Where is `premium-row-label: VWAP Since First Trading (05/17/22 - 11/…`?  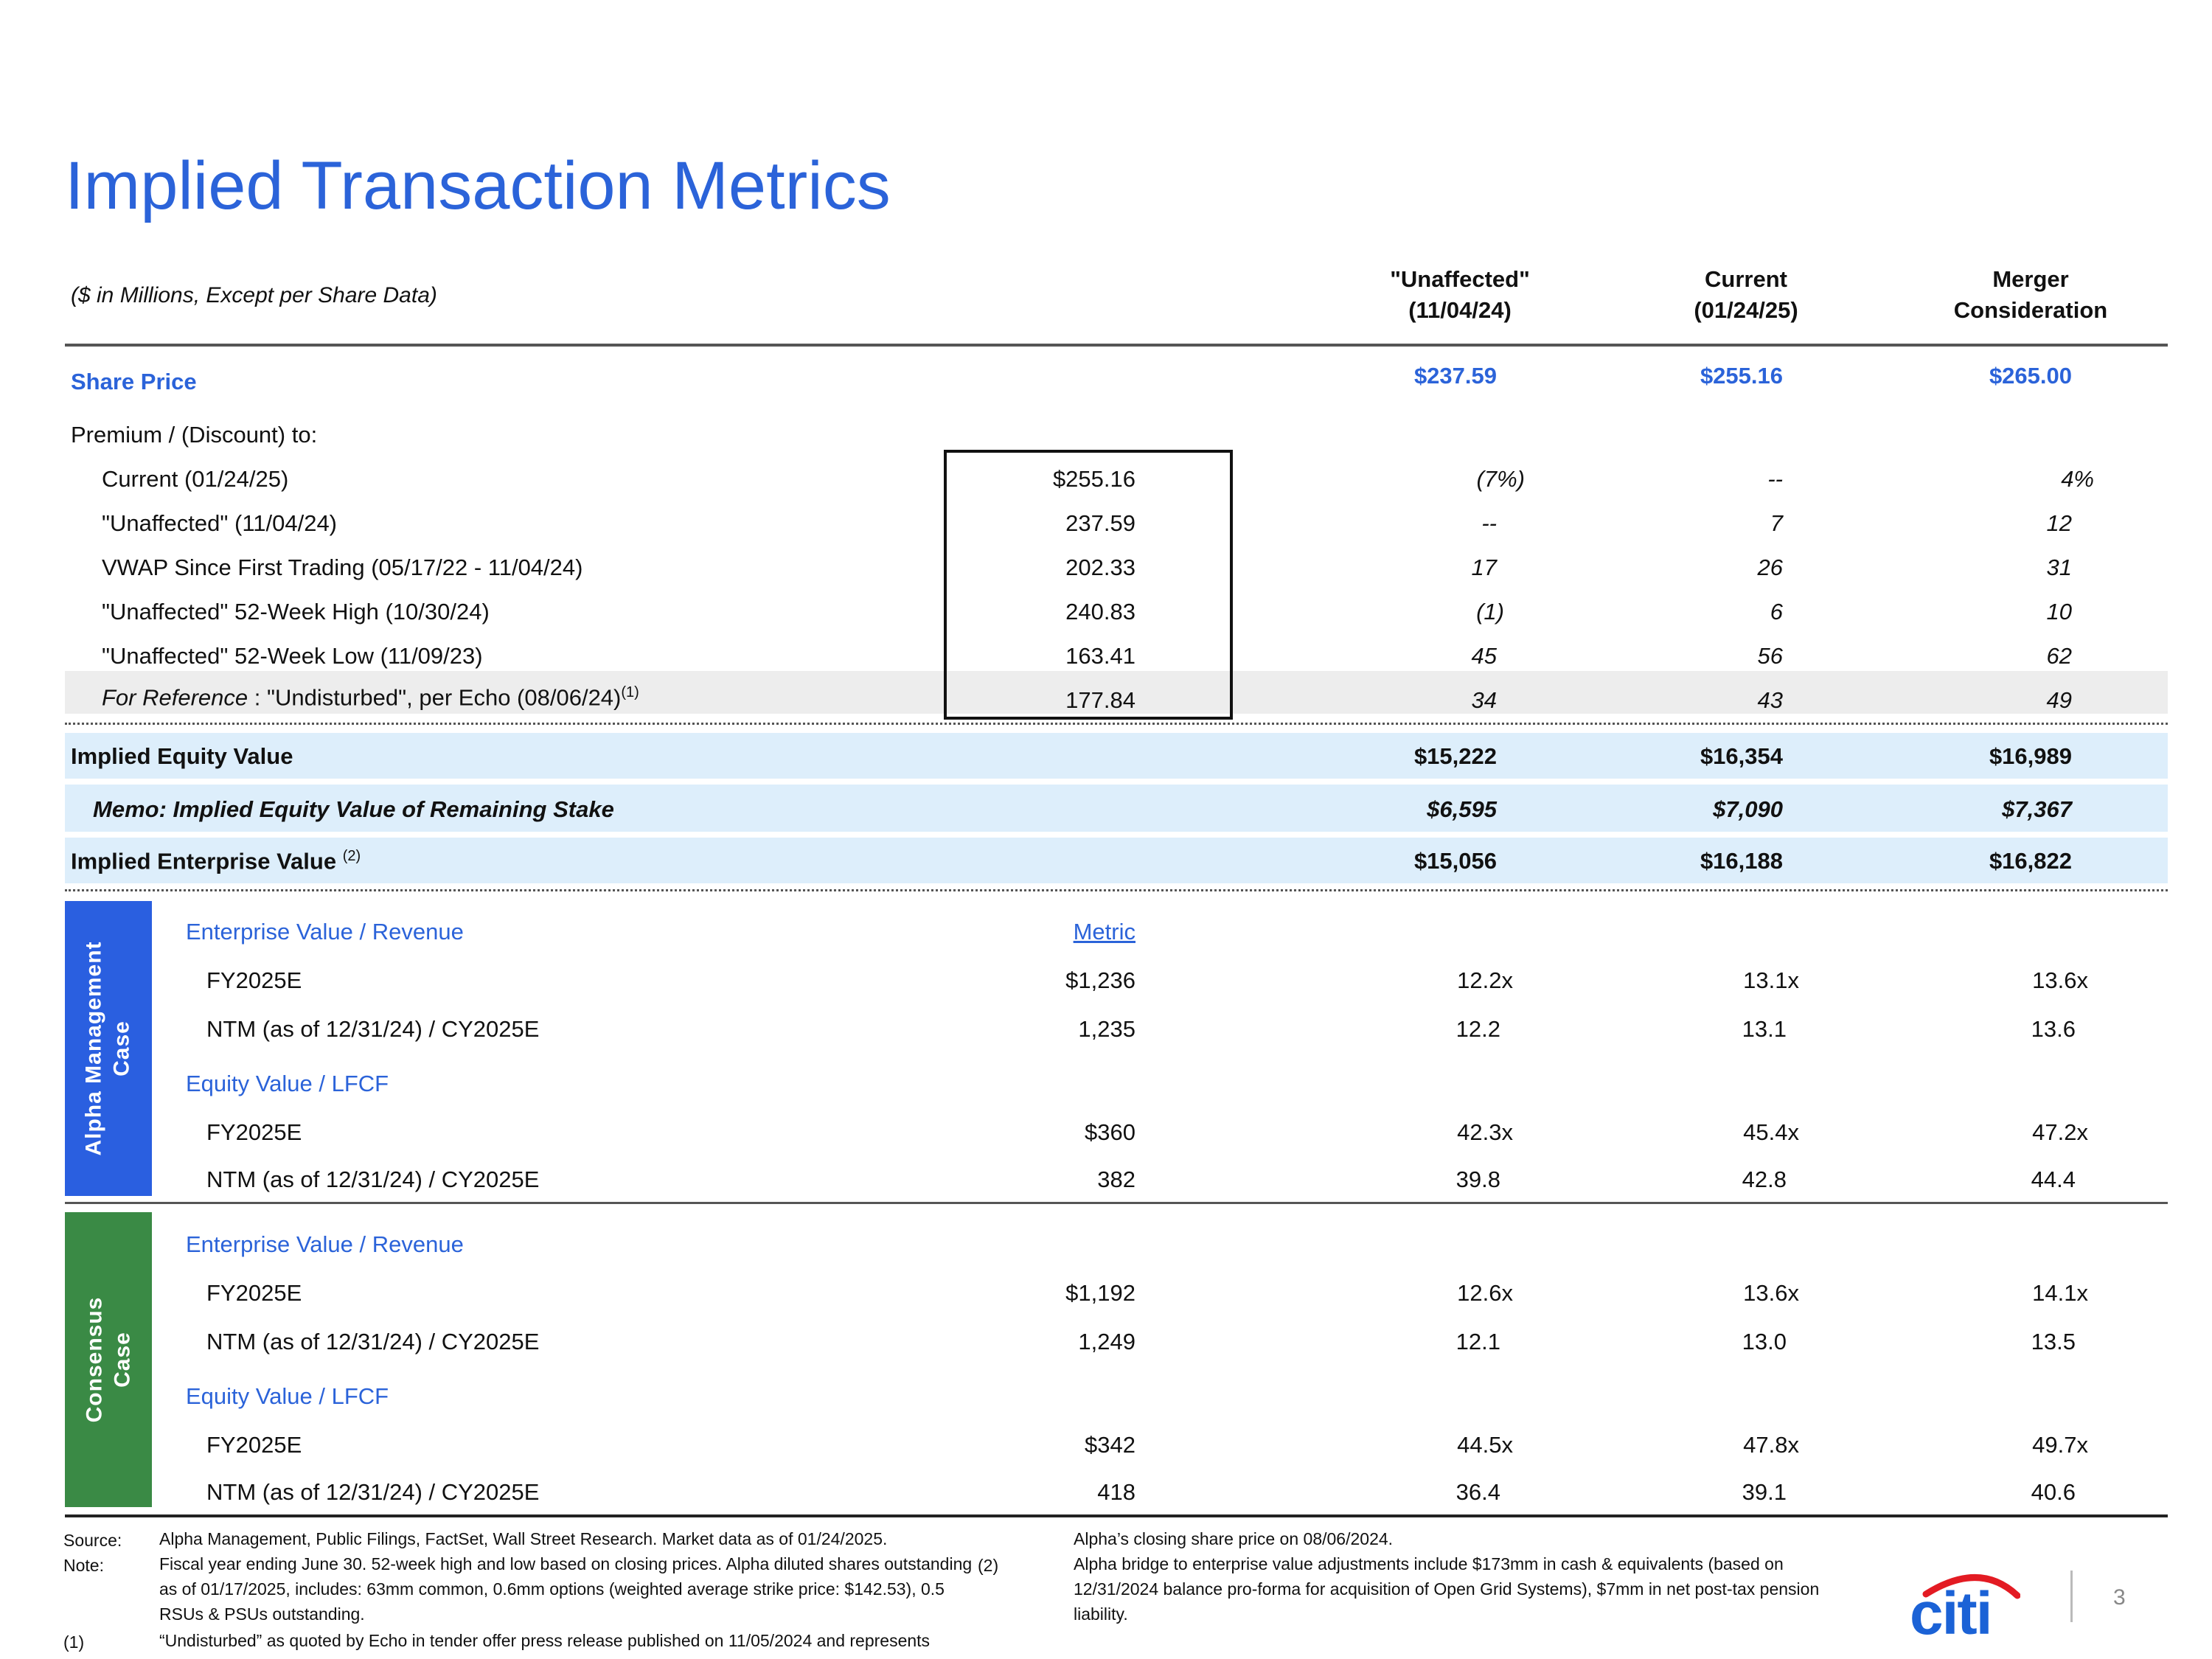
premium-row-label: VWAP Since First Trading (05/17/22 - 11/… is located at coordinates (342, 567).